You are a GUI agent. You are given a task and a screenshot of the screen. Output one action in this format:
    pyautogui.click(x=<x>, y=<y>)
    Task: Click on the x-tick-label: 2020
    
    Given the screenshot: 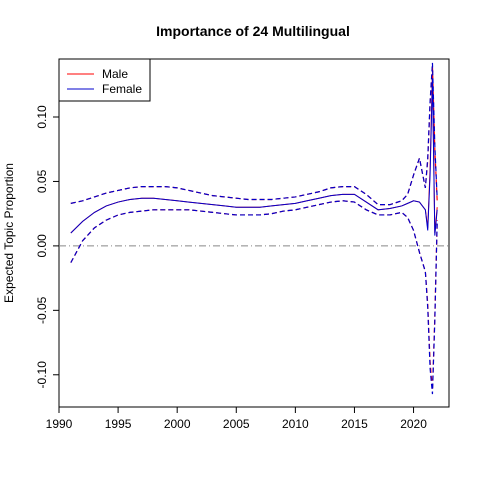 What is the action you would take?
    pyautogui.click(x=413, y=424)
    